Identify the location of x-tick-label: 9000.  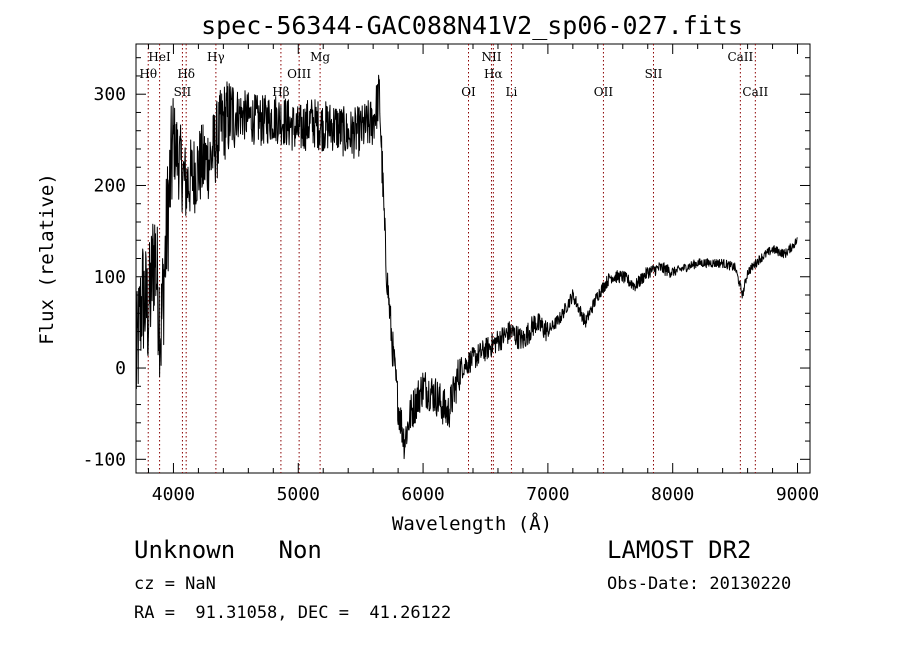
(797, 494).